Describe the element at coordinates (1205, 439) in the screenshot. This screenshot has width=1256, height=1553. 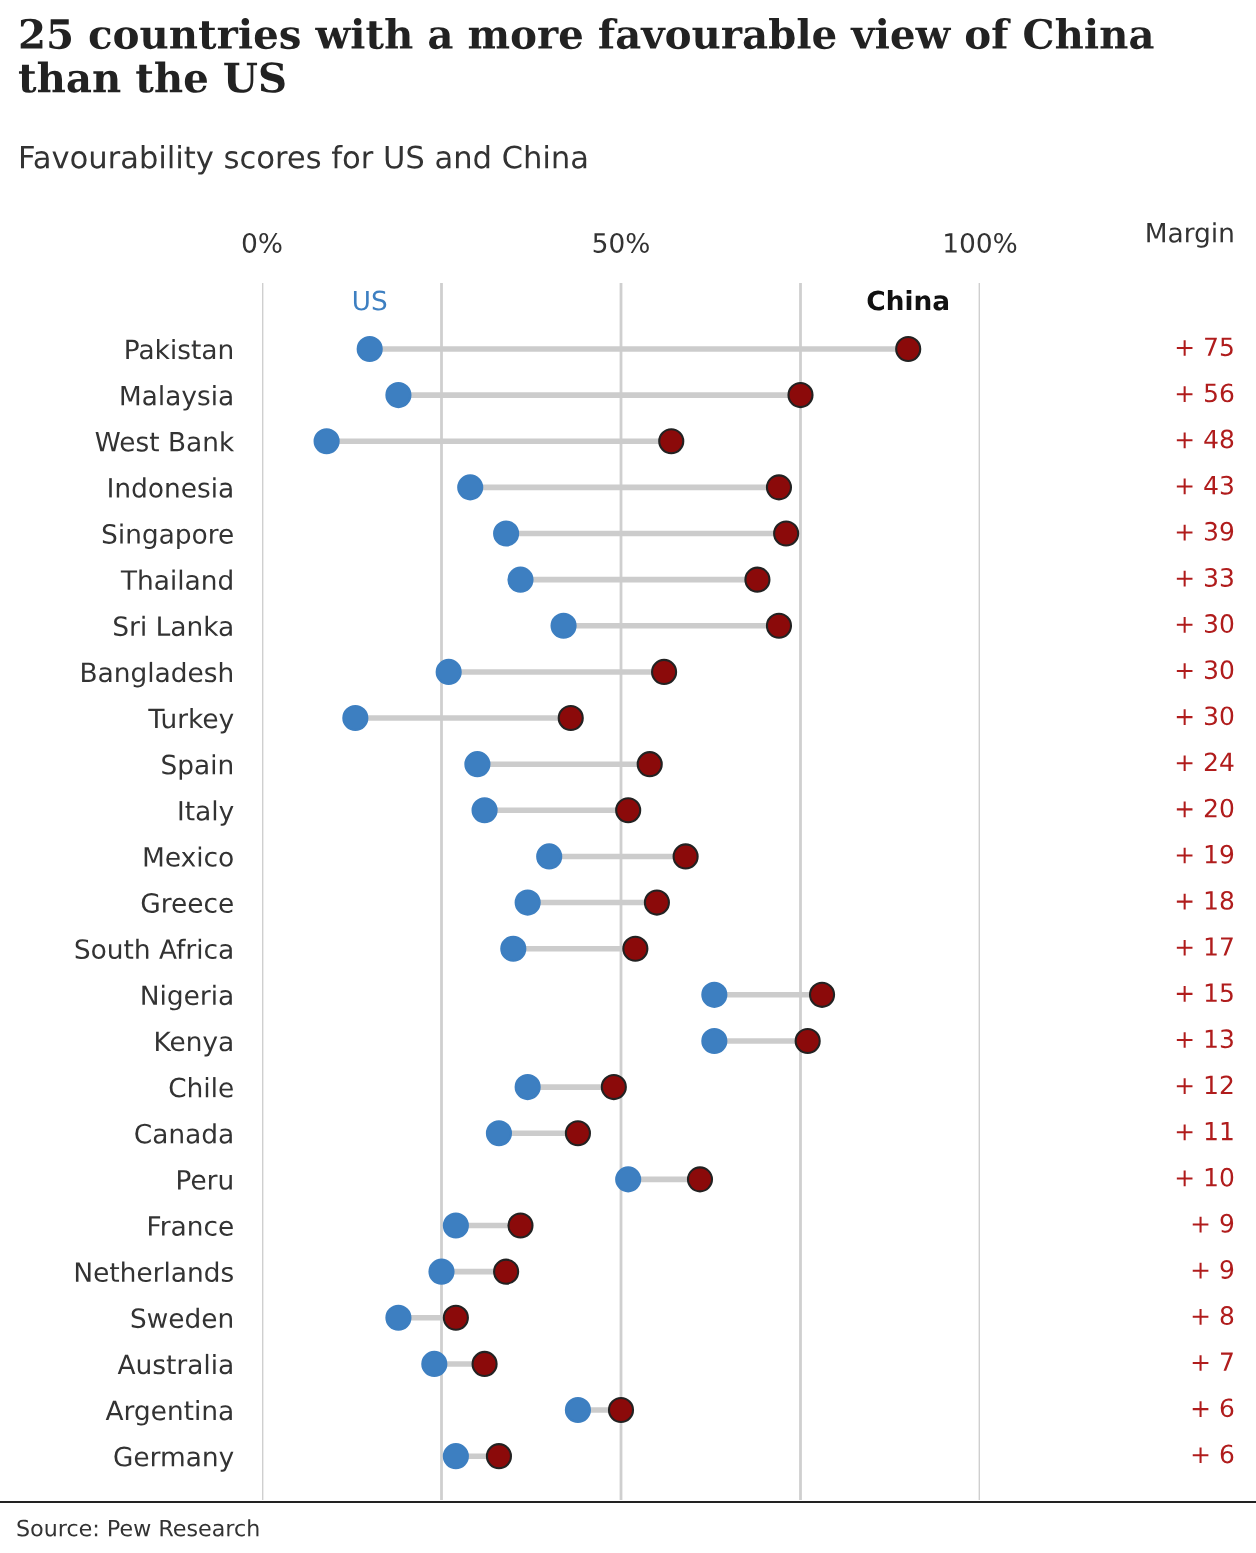
I see `text: + 48` at that location.